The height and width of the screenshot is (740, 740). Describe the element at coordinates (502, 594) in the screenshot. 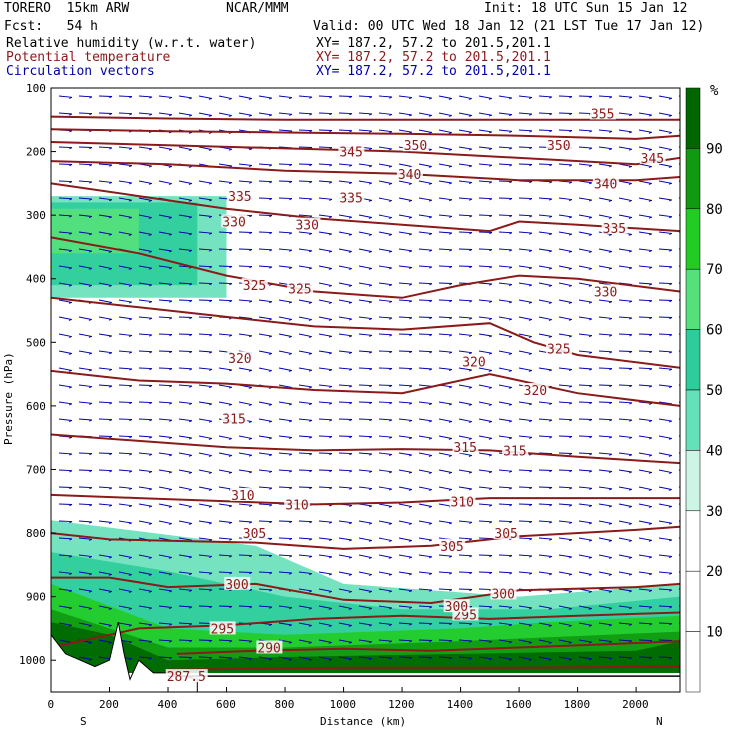

I see `theta-label: 300` at that location.